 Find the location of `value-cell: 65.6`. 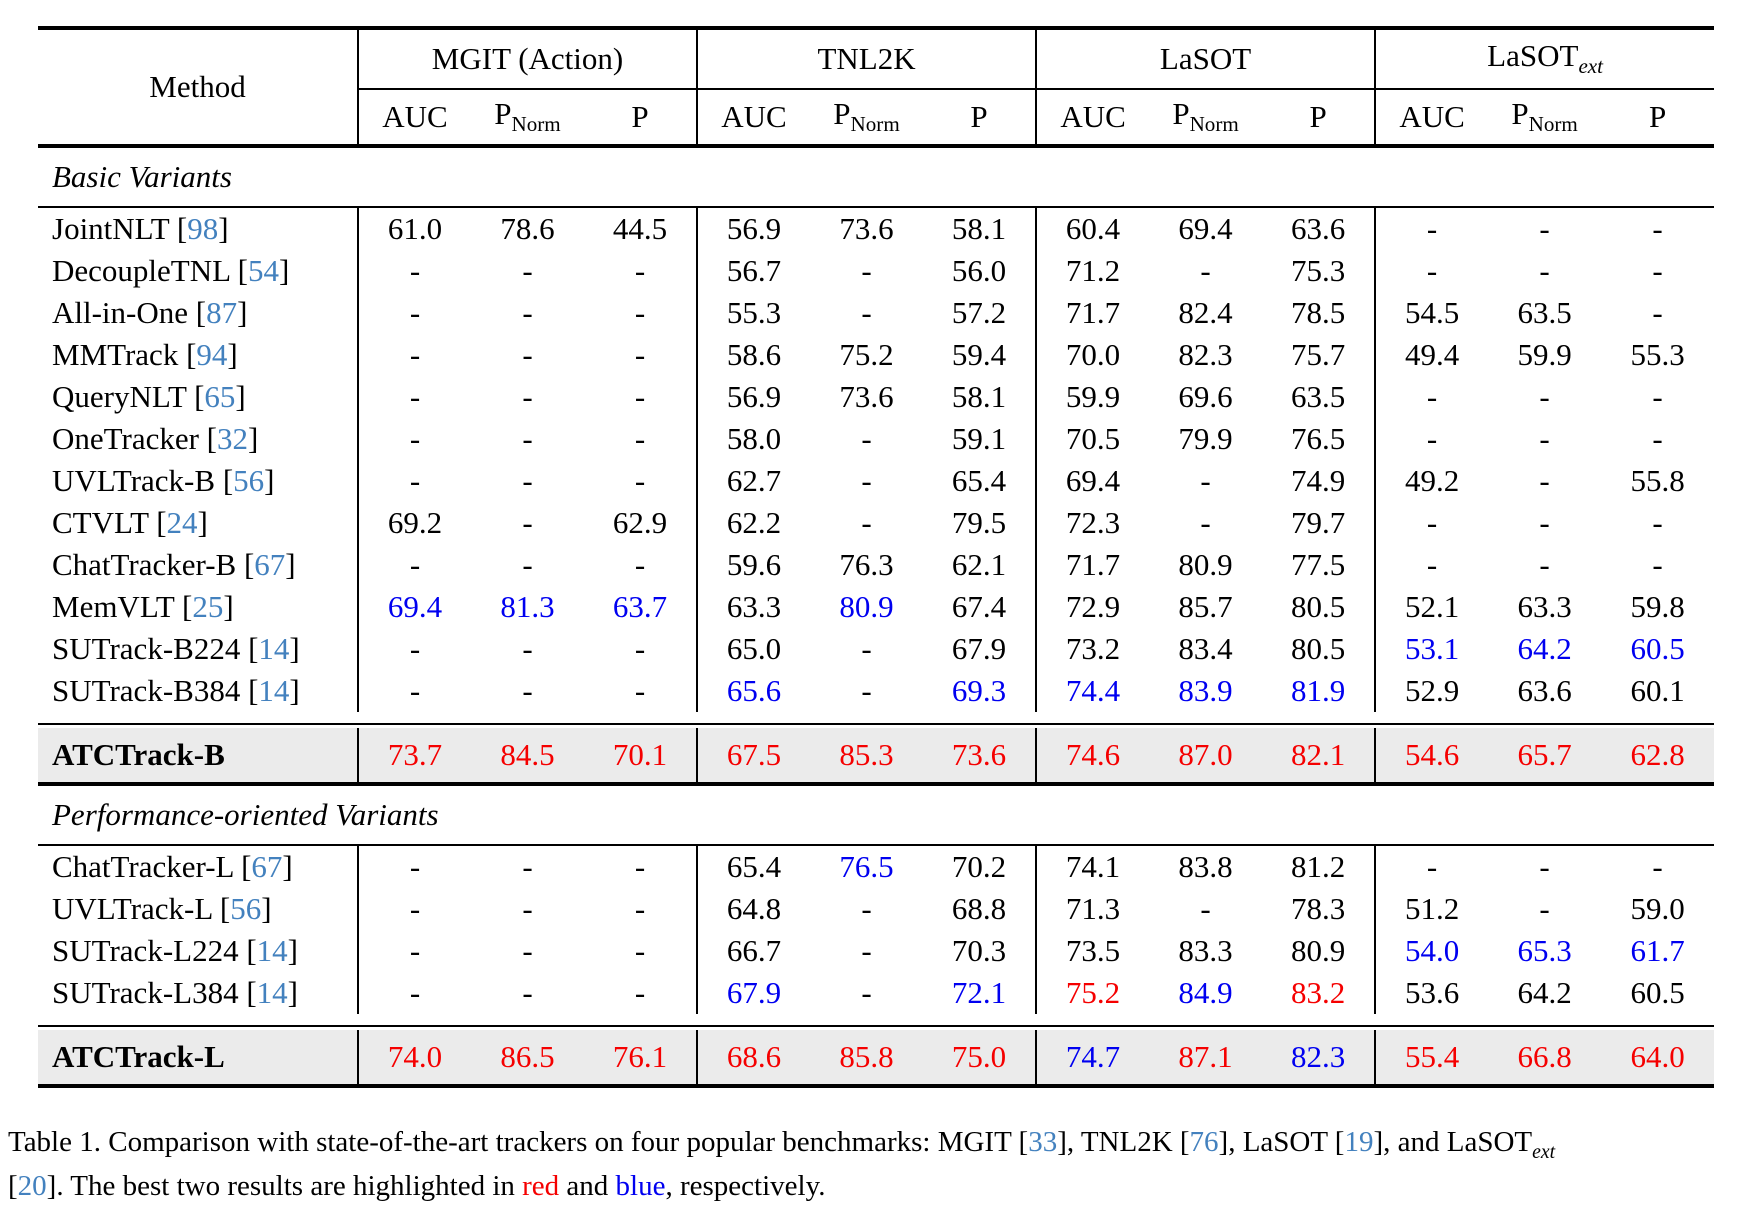

value-cell: 65.6 is located at coordinates (753, 691).